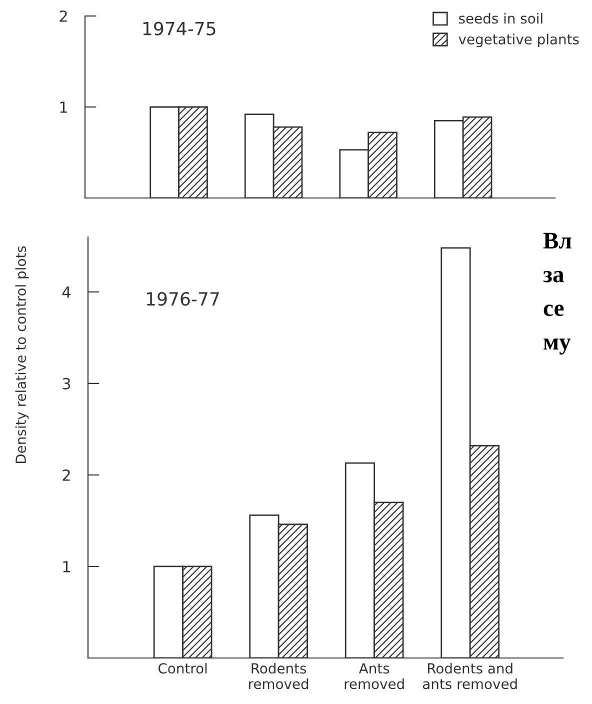 The width and height of the screenshot is (592, 704). What do you see at coordinates (469, 676) in the screenshot?
I see `x-tick-label: Rodents and ants removed` at bounding box center [469, 676].